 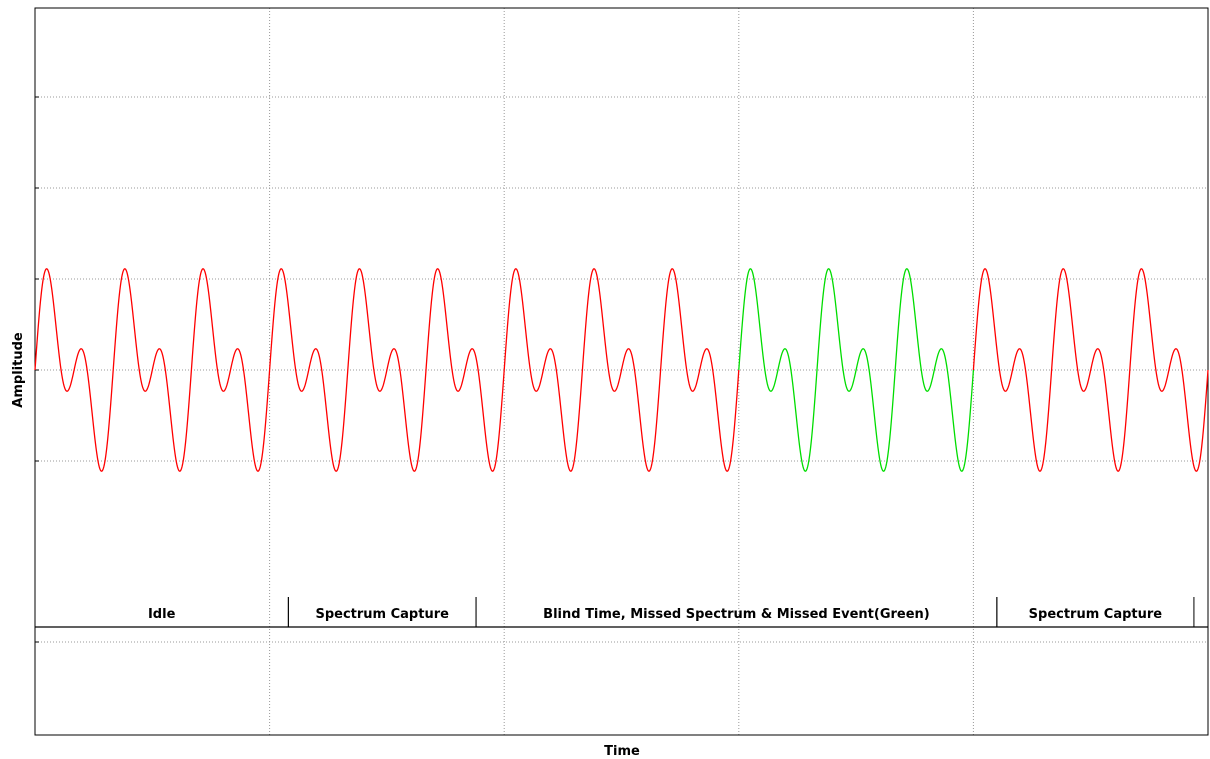 I want to click on waveform-line-missed, so click(x=856, y=370).